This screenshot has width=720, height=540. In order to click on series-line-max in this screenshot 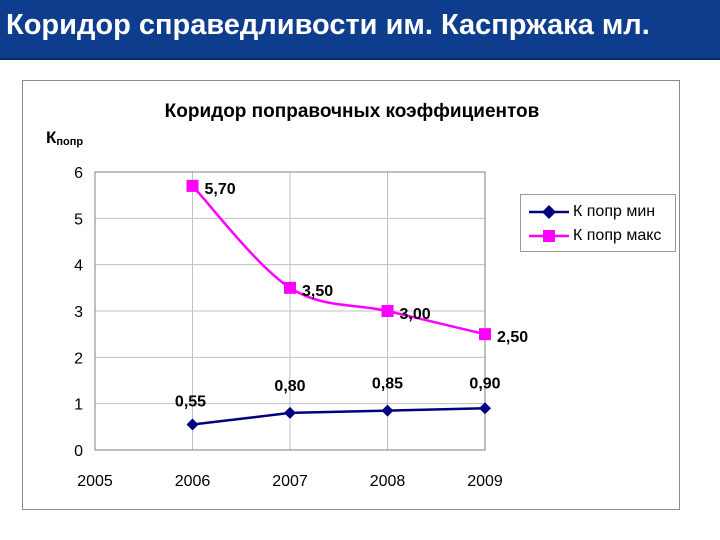, I will do `click(338, 260)`.